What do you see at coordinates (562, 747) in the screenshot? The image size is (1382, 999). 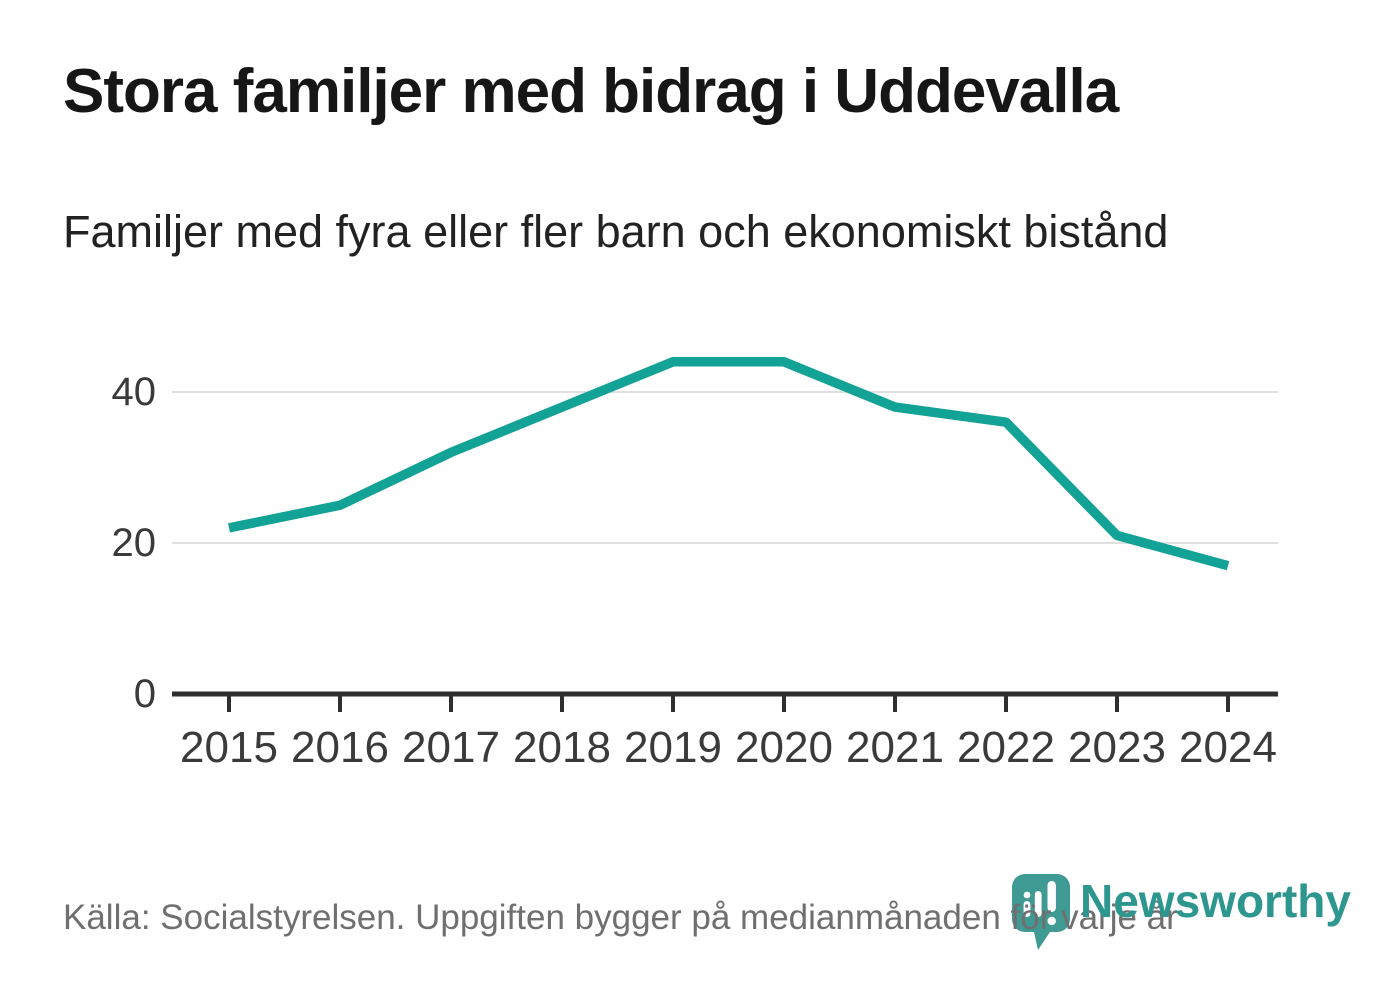 I see `x-tick-label-2018: 2018` at bounding box center [562, 747].